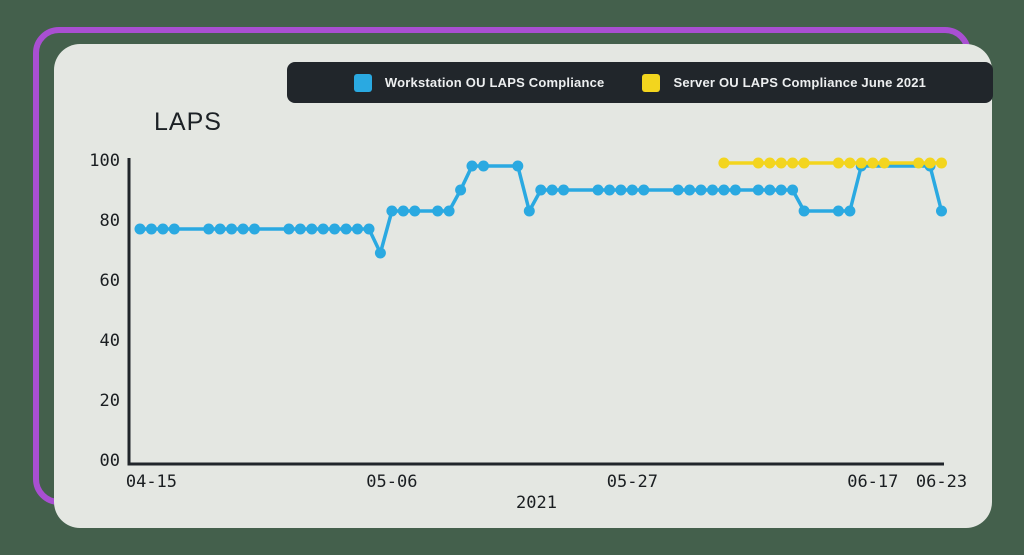  What do you see at coordinates (800, 82) in the screenshot?
I see `legend-label-server: Server OU LAPS Compliance June 2021` at bounding box center [800, 82].